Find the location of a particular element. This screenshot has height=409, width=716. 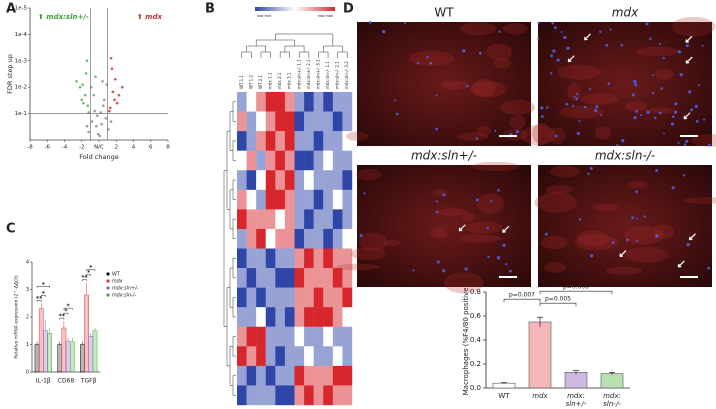

x-tick-label: -4 is located at coordinates (65, 148).